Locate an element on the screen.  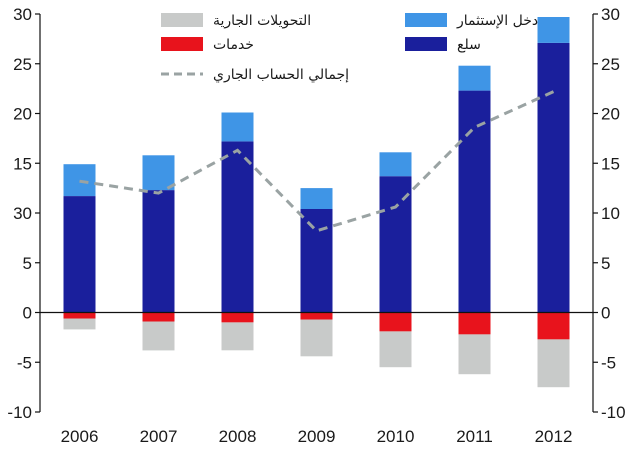
y-tick-label-right: 30 is located at coordinates (610, 14).